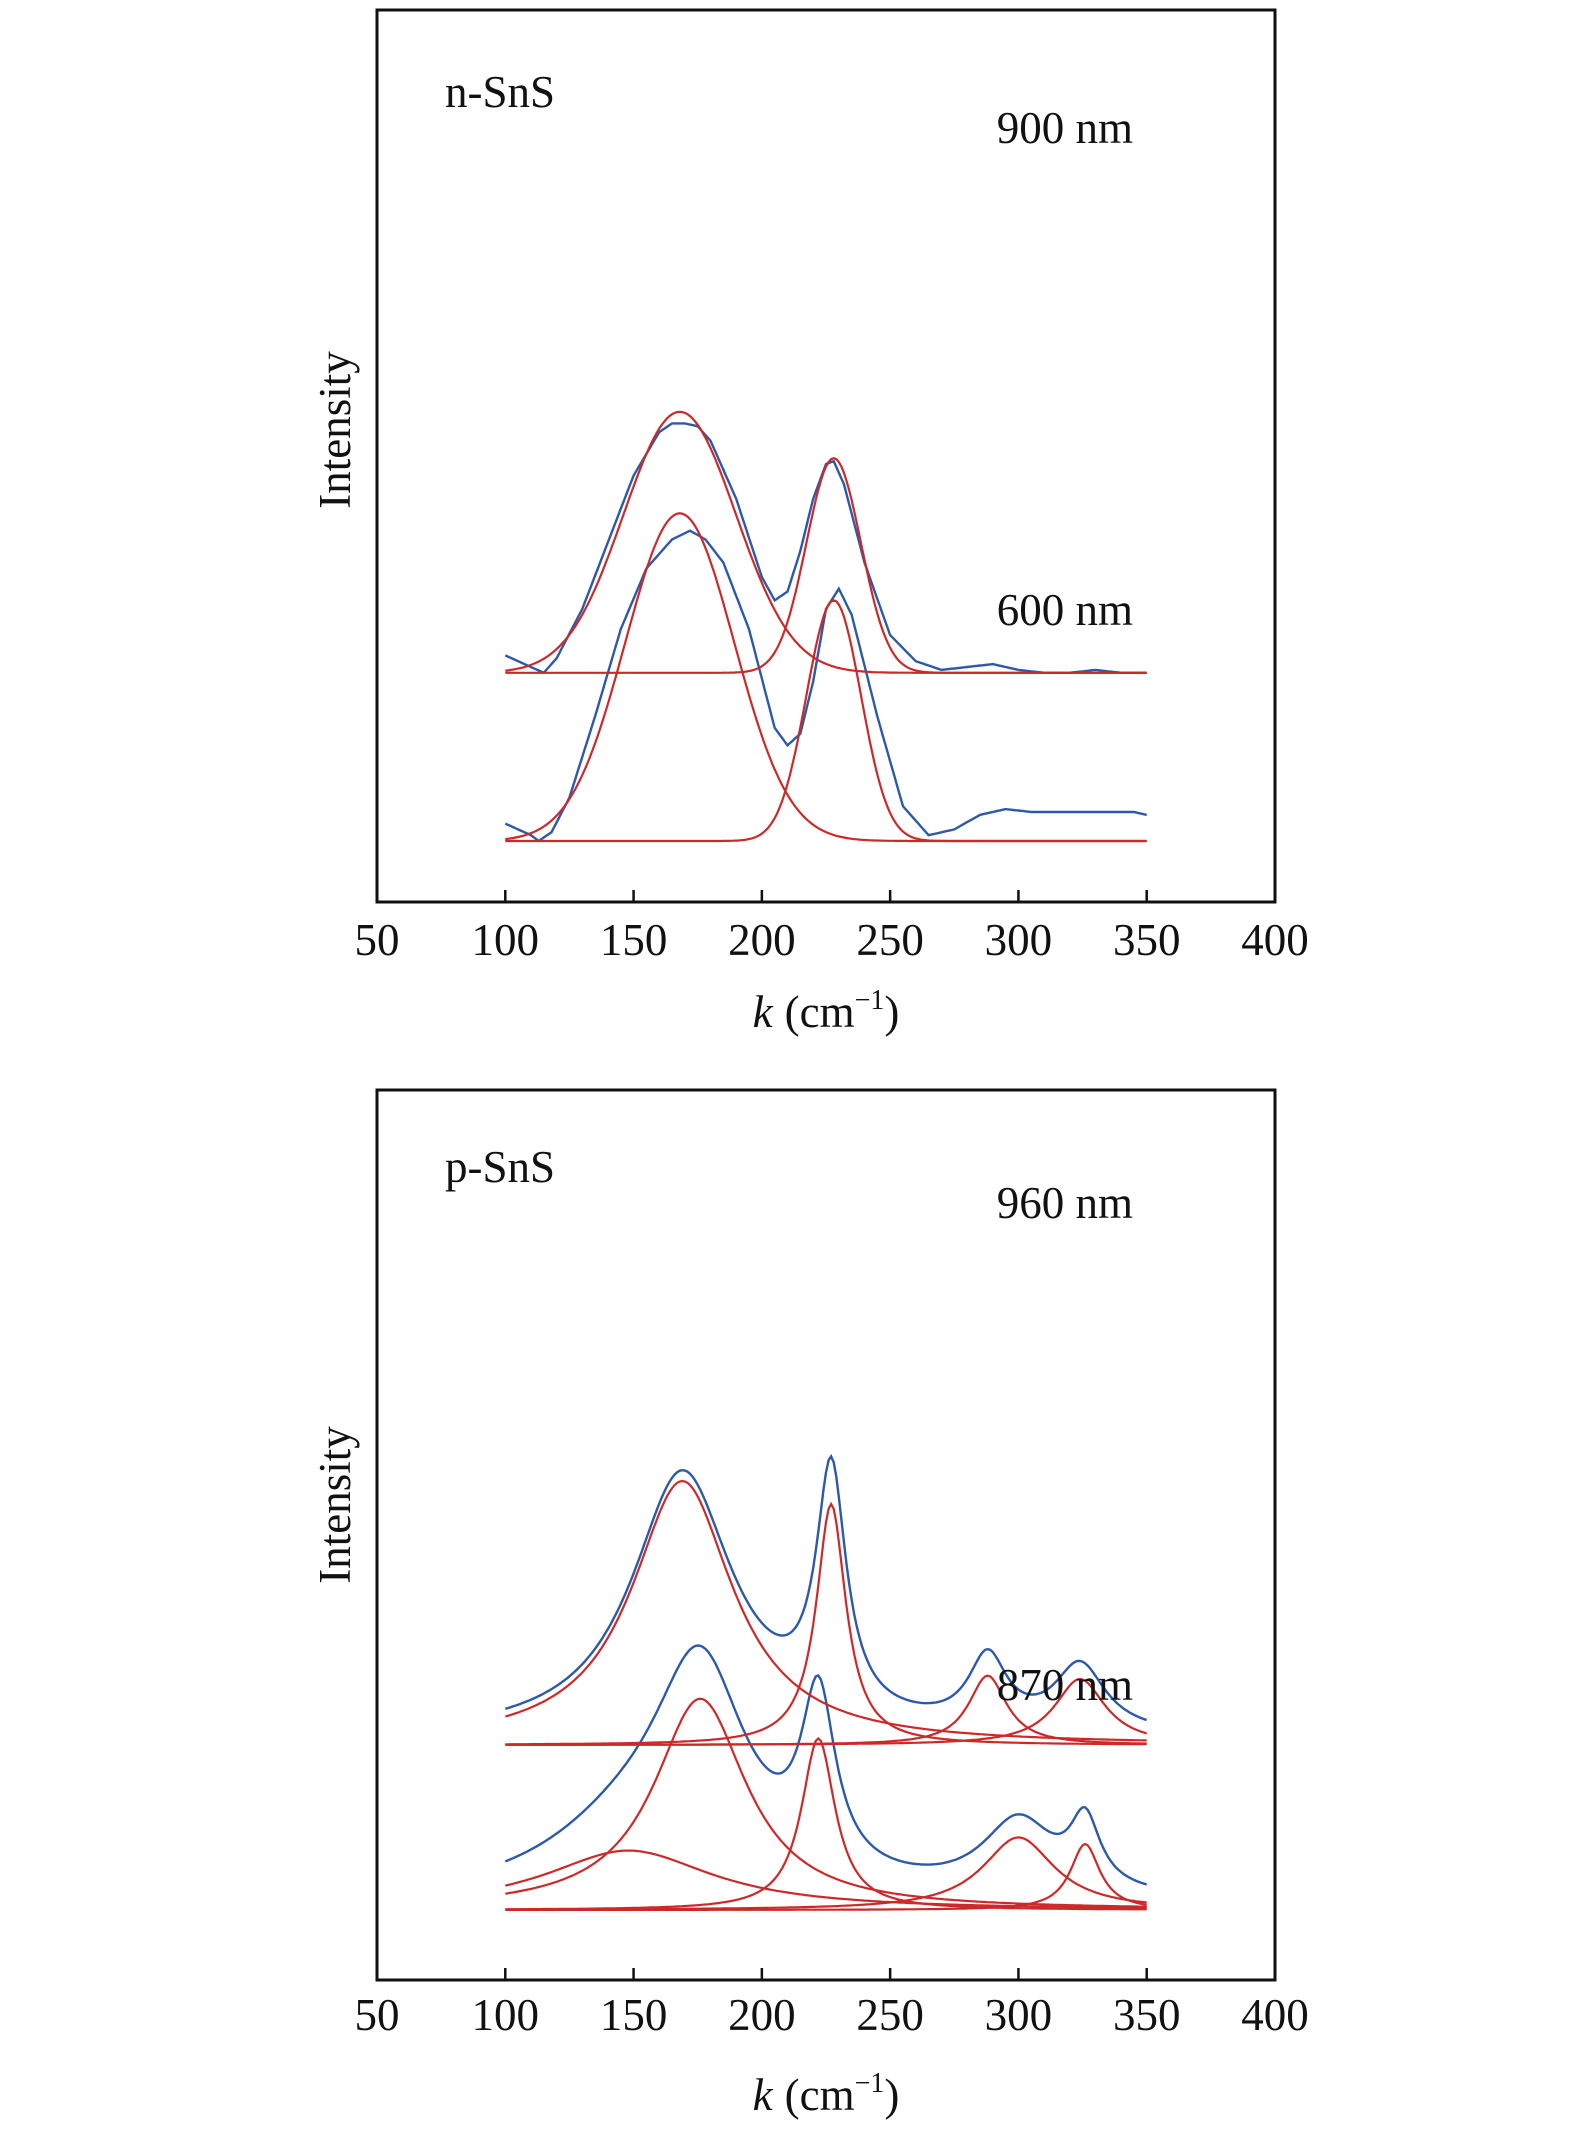  What do you see at coordinates (1065, 369) in the screenshot?
I see `spectrum-labels: 900 nm 600 nm` at bounding box center [1065, 369].